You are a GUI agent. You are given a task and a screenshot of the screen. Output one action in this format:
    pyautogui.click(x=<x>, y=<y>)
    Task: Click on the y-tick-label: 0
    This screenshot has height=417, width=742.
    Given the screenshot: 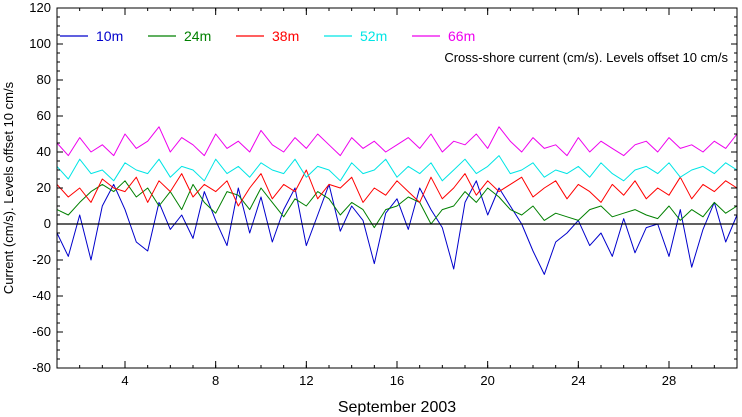 What is the action you would take?
    pyautogui.click(x=47, y=223)
    